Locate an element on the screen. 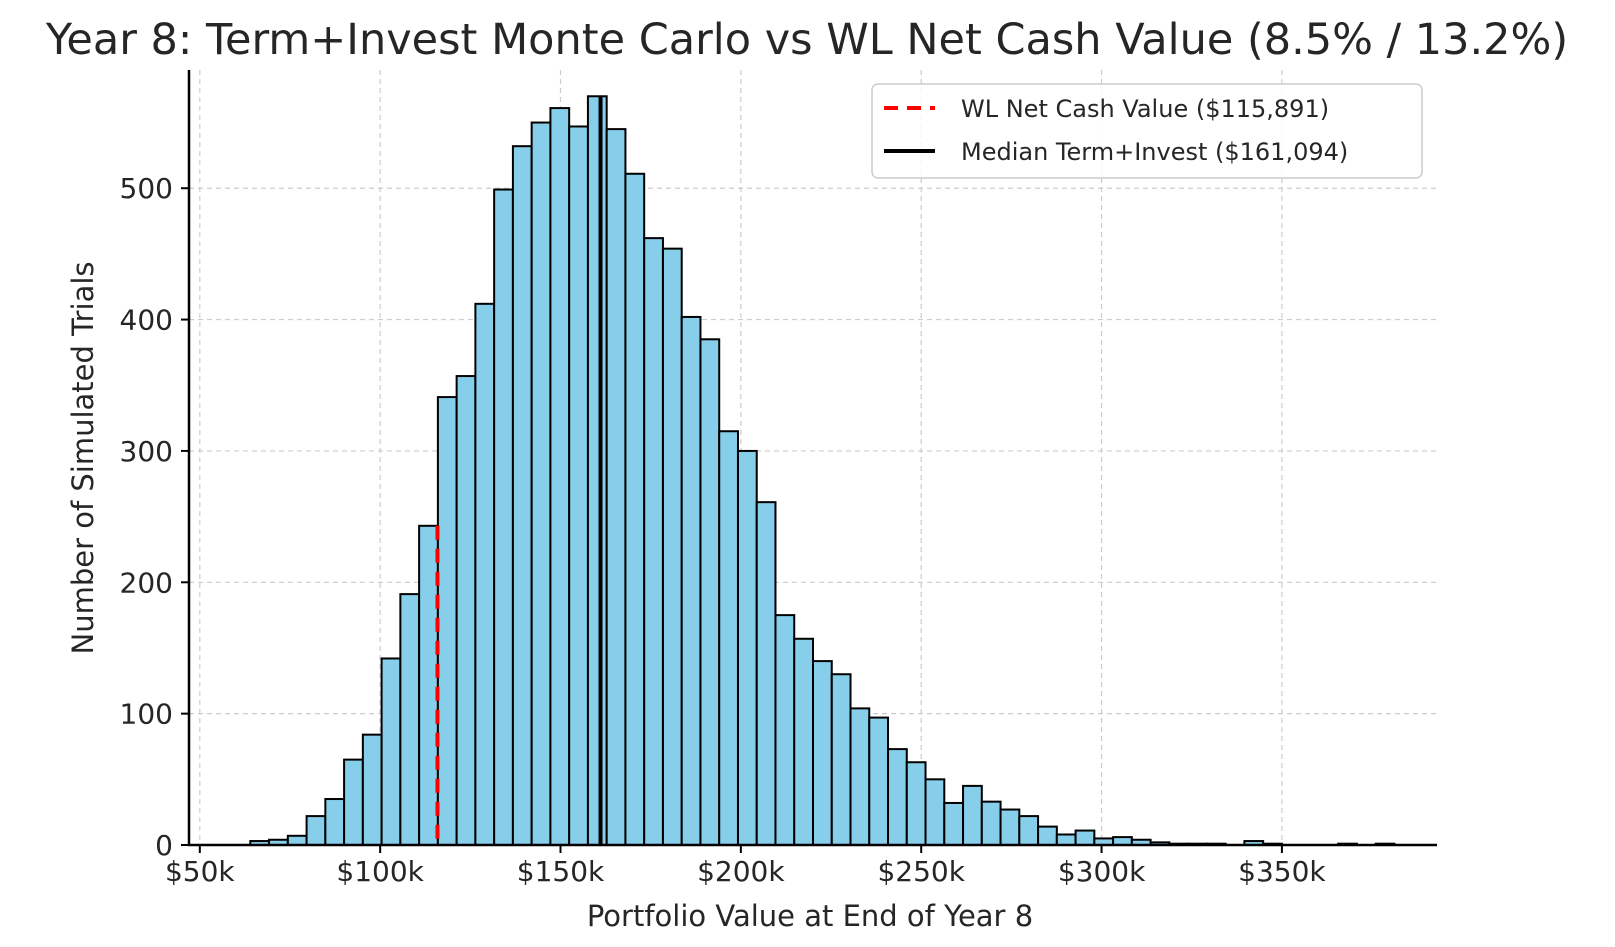 This screenshot has width=1615, height=947. y-tick-label: 400 is located at coordinates (146, 320).